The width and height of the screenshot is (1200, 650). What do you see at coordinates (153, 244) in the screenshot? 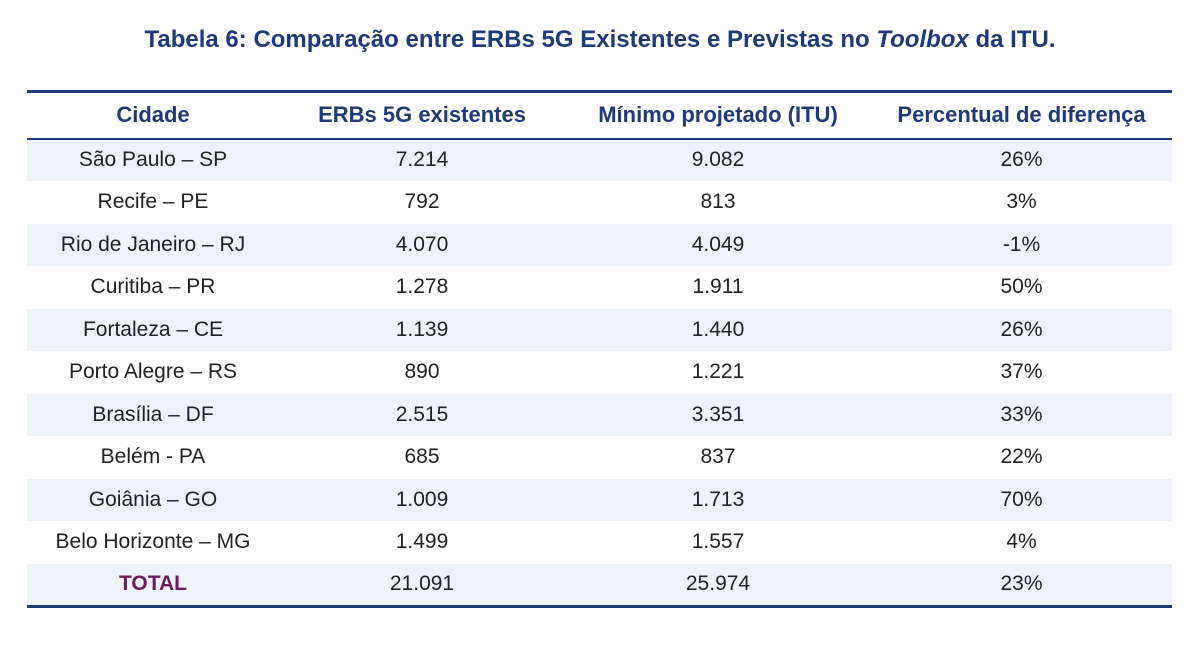
I see `cell-cidade: Rio de Janeiro – RJ` at bounding box center [153, 244].